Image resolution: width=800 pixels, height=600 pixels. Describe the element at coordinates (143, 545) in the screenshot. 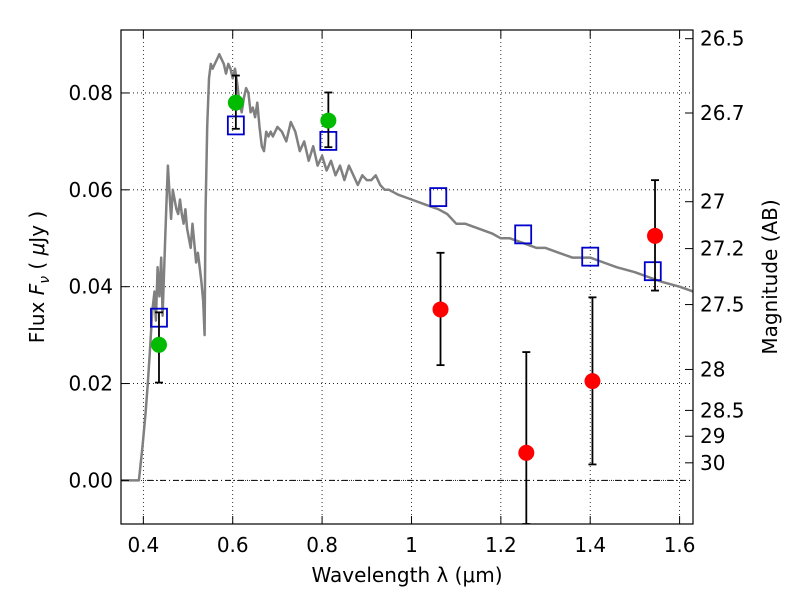

I see `x-tick-label: 0.4` at that location.